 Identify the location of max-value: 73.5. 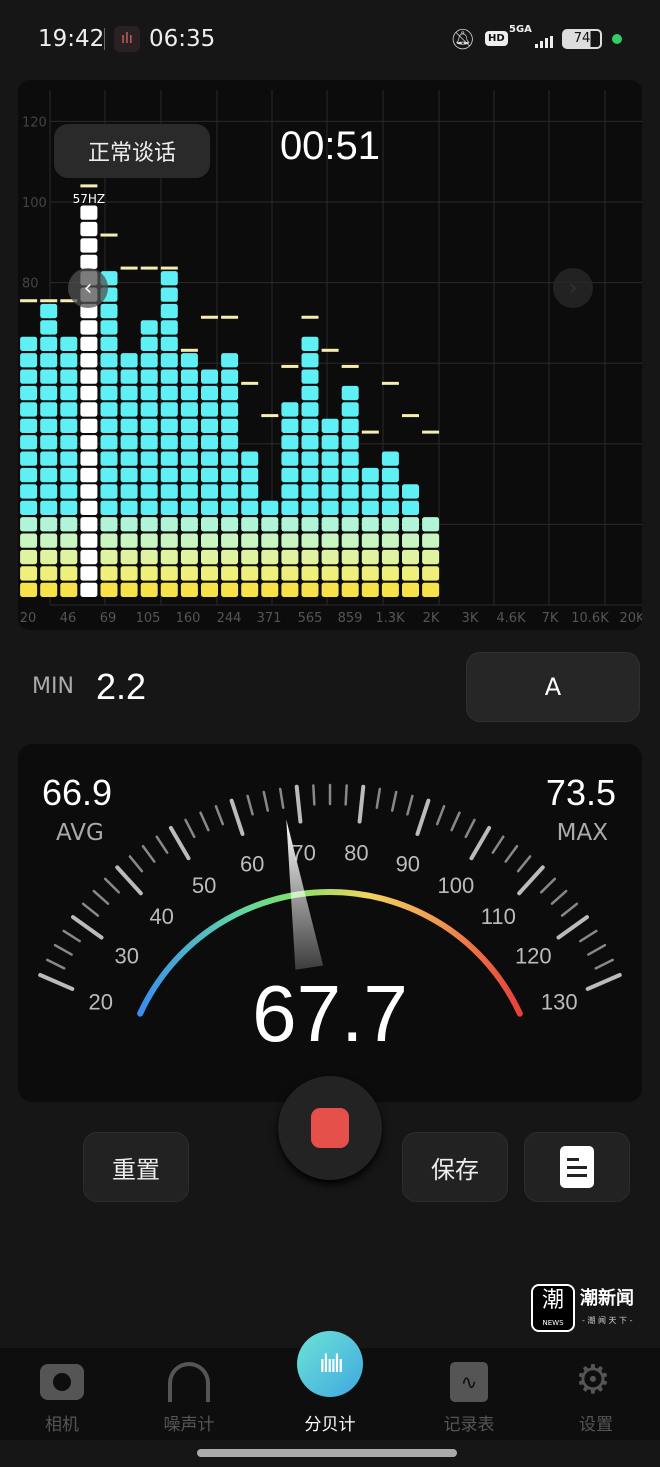
(580, 792).